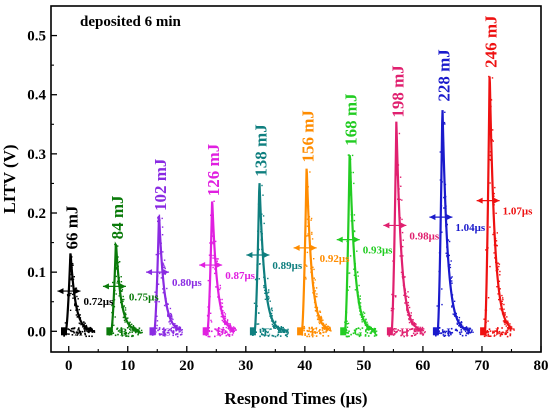  Describe the element at coordinates (9, 178) in the screenshot. I see `y-axis-title: LITV (V)` at that location.